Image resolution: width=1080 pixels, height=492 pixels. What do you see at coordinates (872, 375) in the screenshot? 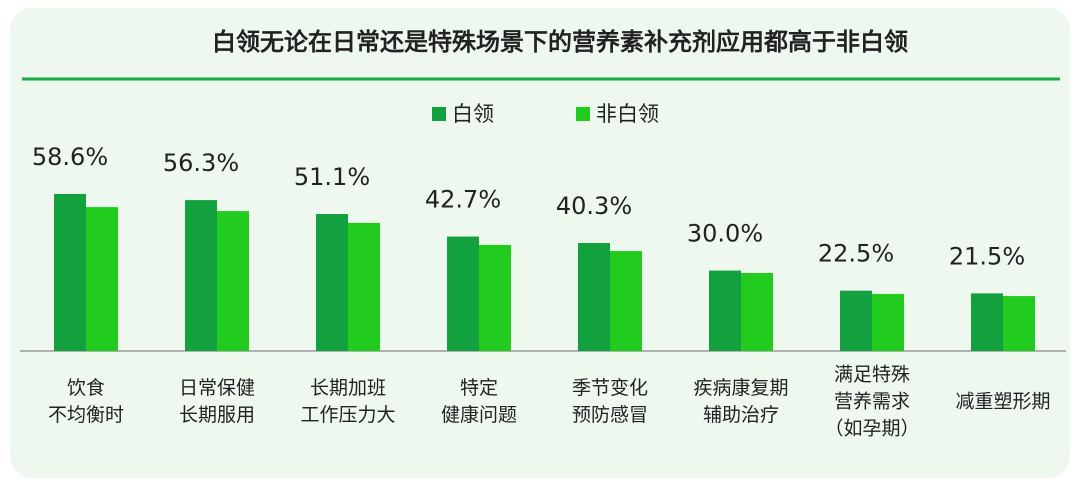
I see `x-tick-label: 满足特殊` at bounding box center [872, 375].